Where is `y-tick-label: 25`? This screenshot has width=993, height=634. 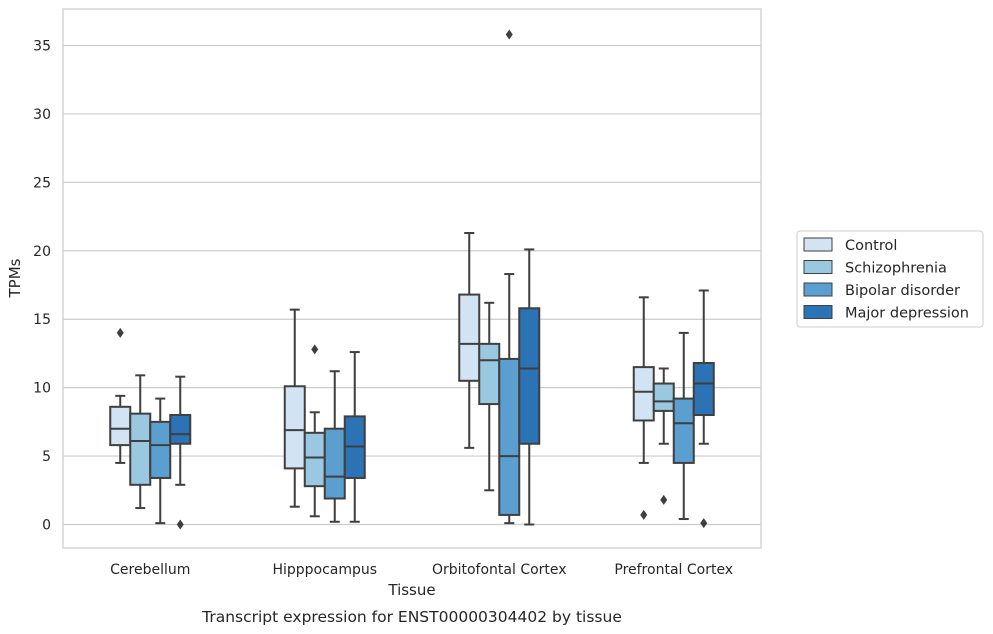 y-tick-label: 25 is located at coordinates (42, 183).